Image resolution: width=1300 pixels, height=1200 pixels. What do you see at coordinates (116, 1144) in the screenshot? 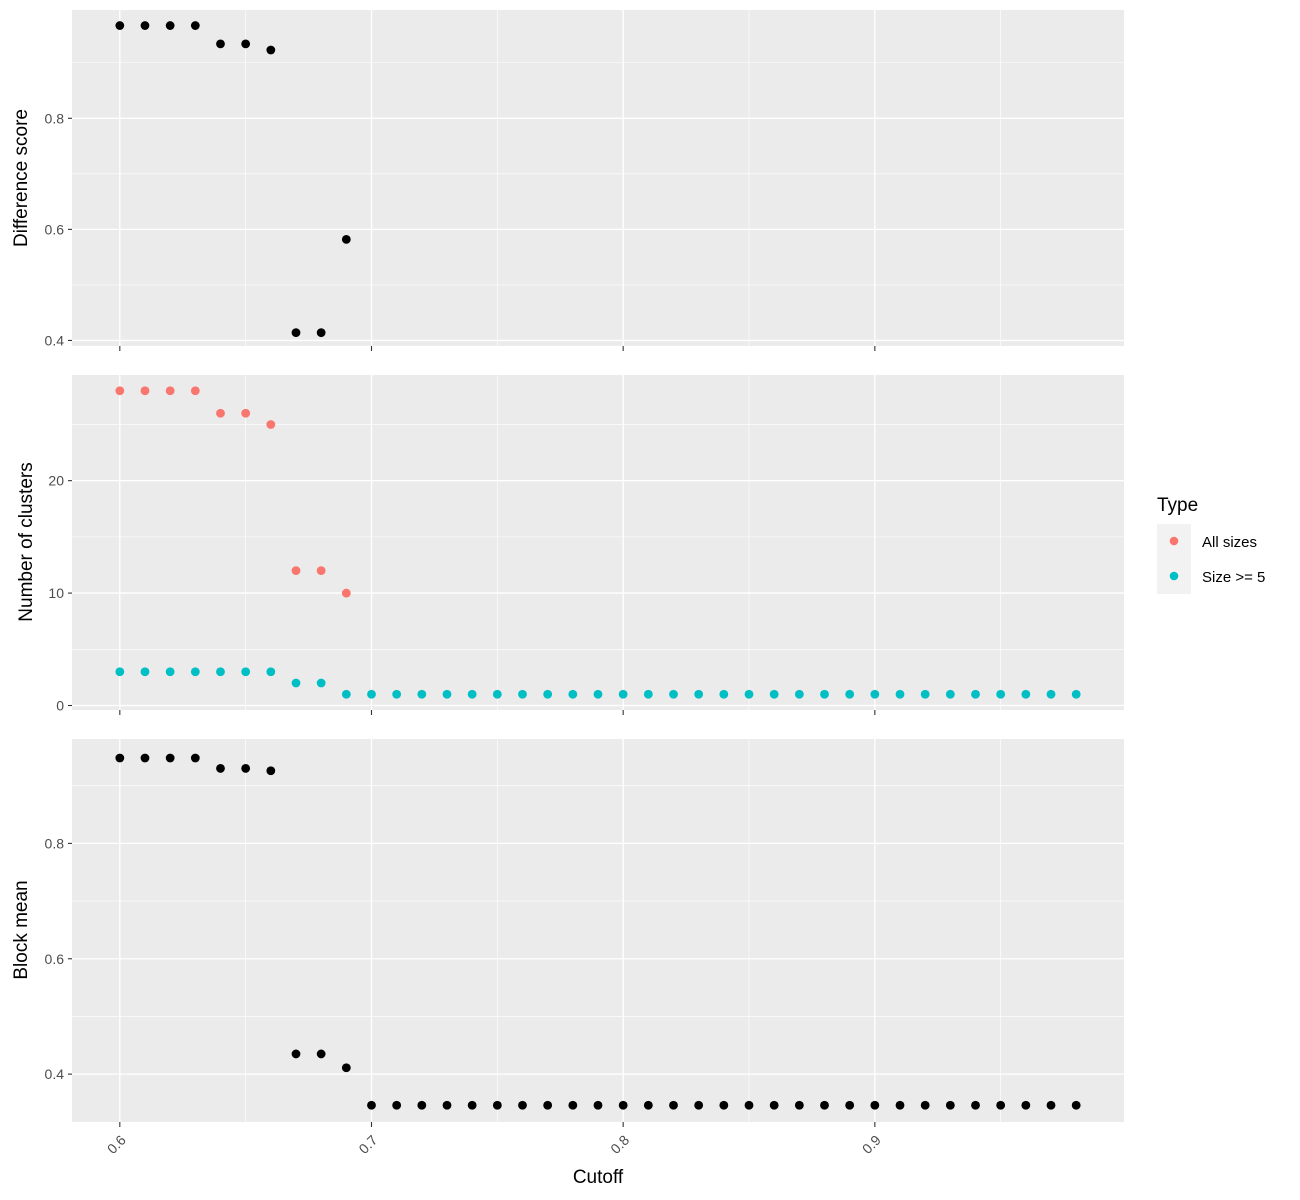
I see `x-tick-label: 0.6` at bounding box center [116, 1144].